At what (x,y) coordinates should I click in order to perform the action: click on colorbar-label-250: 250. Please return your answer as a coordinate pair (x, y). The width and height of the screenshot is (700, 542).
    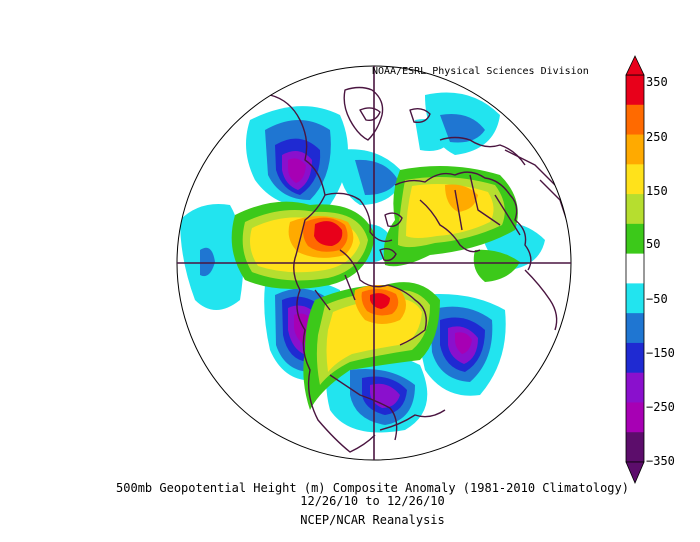
    Looking at the image, I should click on (657, 137).